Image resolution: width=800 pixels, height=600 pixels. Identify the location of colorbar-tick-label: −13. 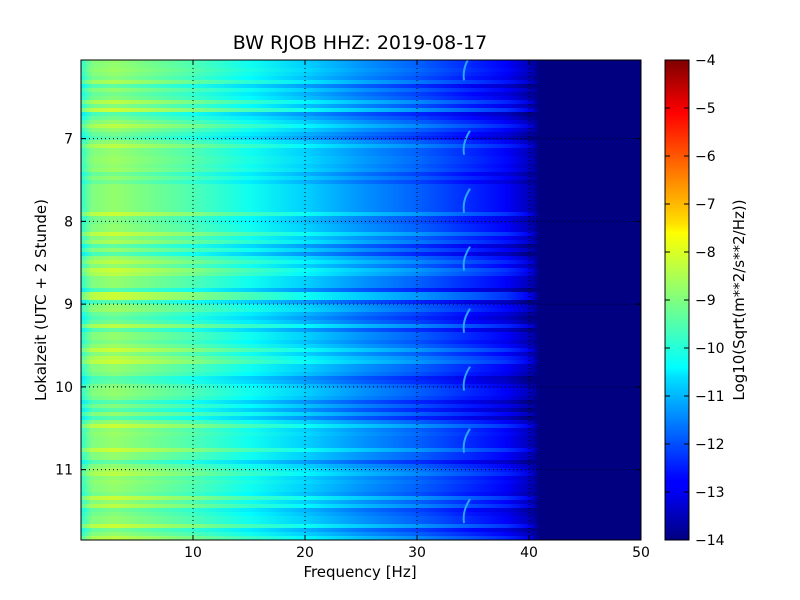
(710, 493).